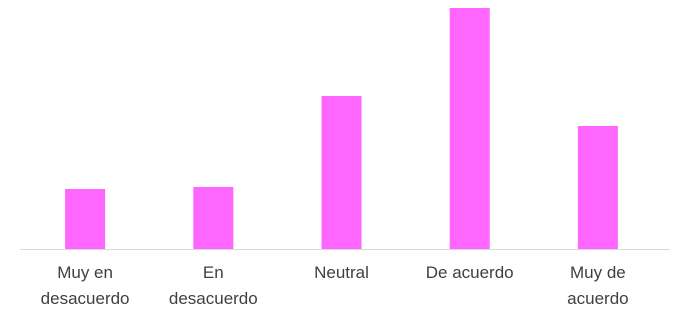  Describe the element at coordinates (213, 285) in the screenshot. I see `x-tick-label: En desacuerdo` at that location.